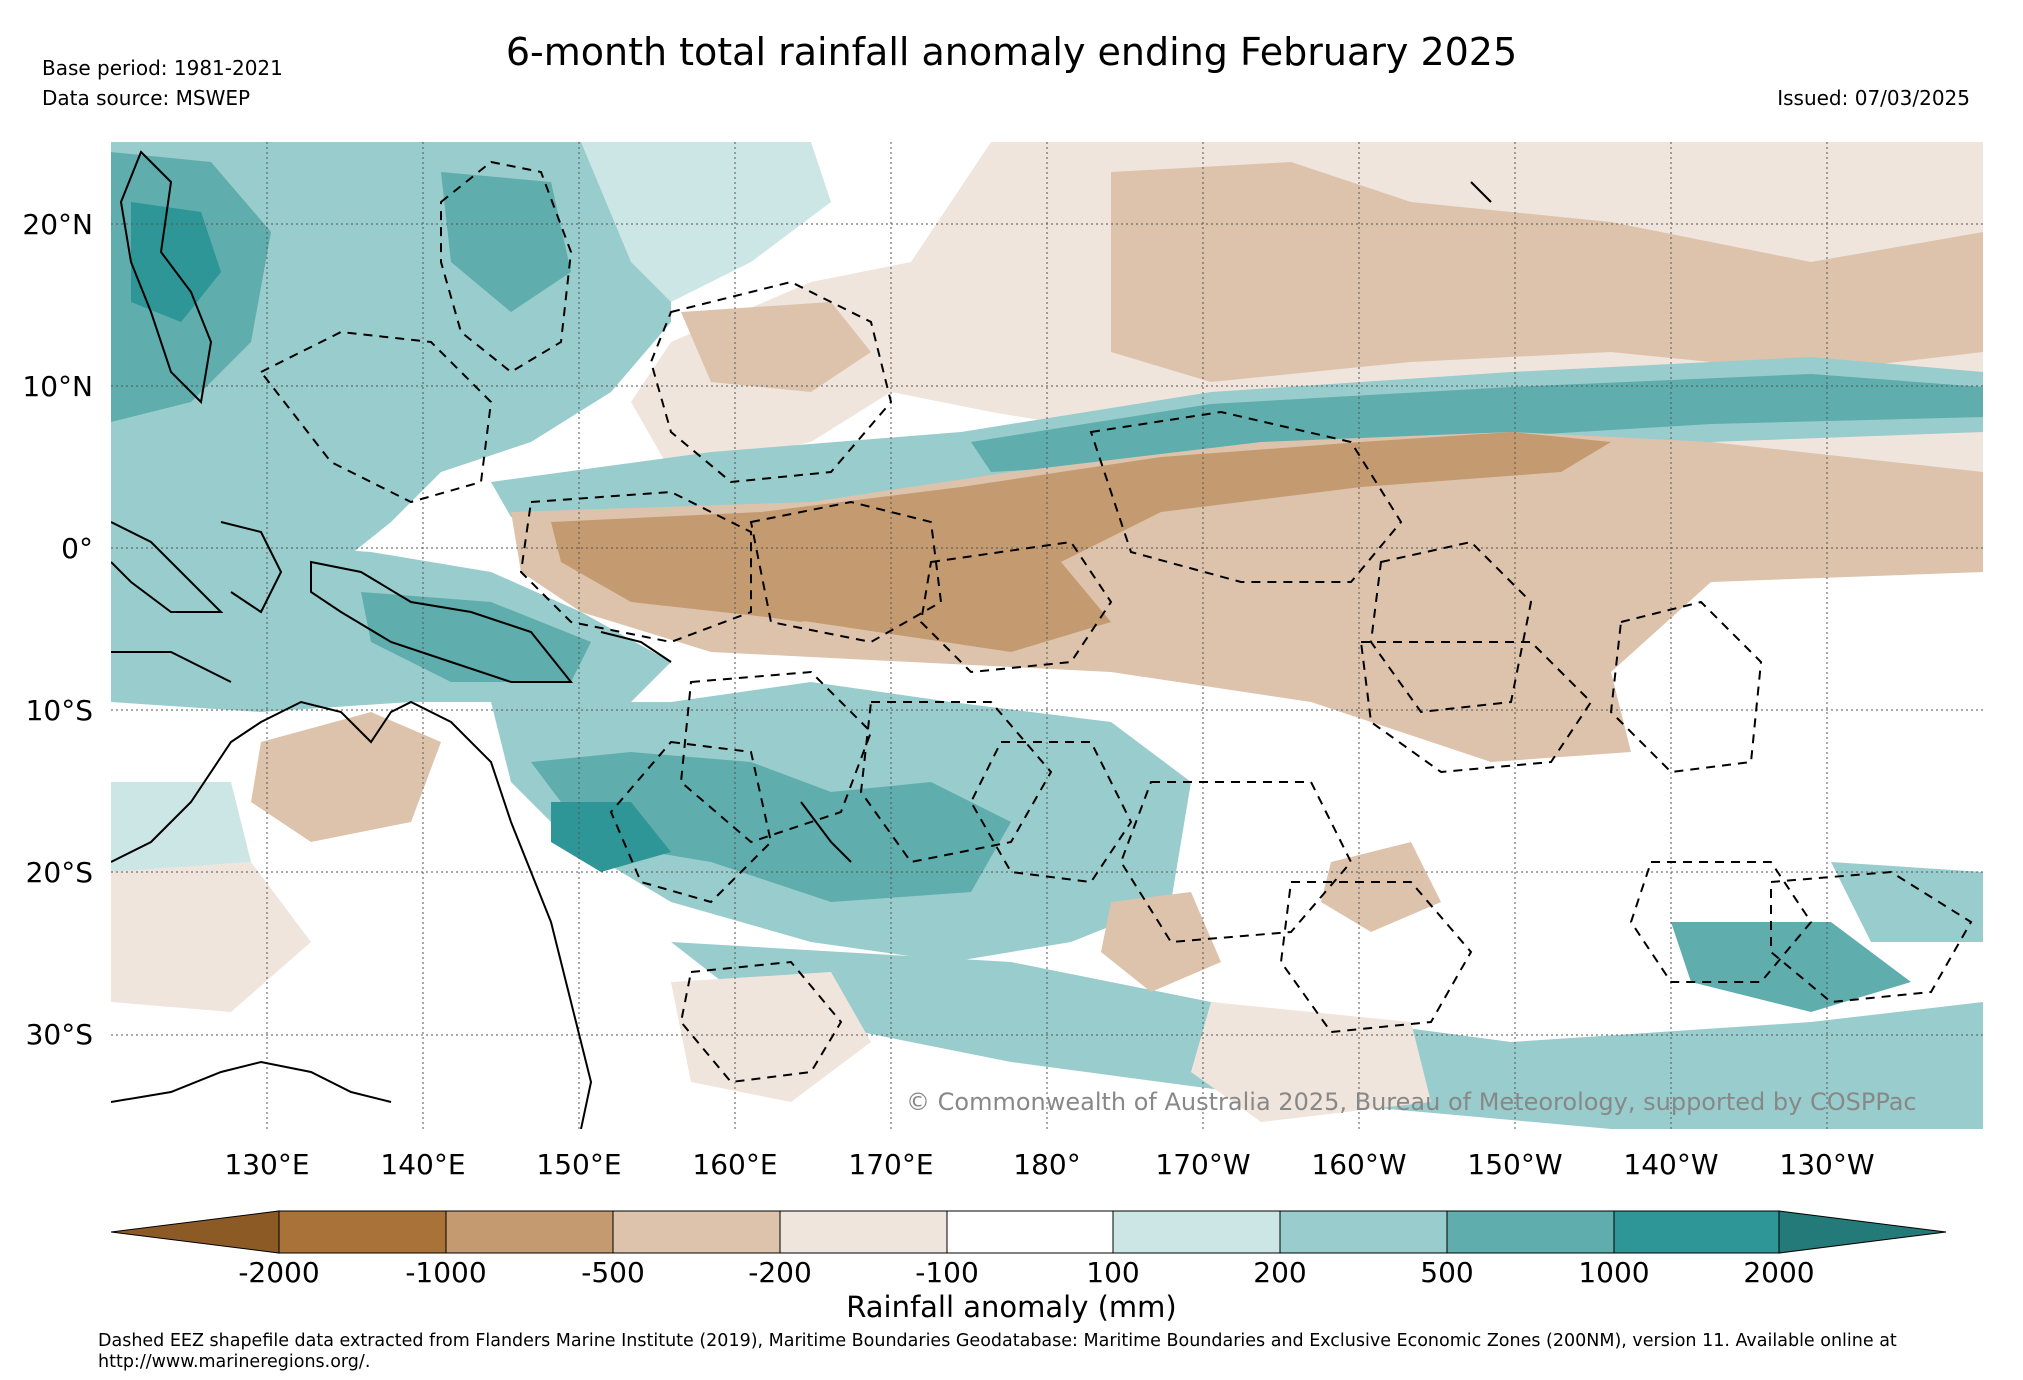 The width and height of the screenshot is (2023, 1380). I want to click on colorbar-tick-200: 200, so click(1280, 1272).